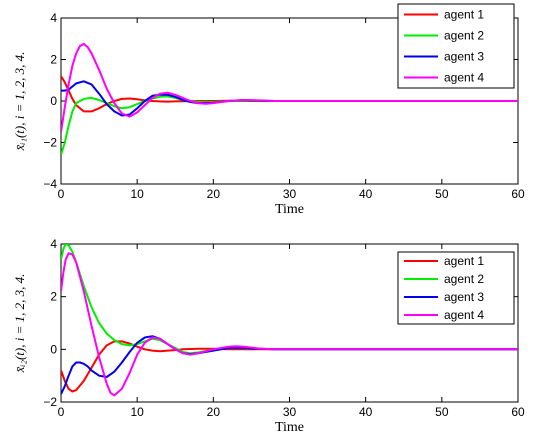  Describe the element at coordinates (19, 324) in the screenshot. I see `y-axis-label: x̄ᵢ₂(t), i = 1, 2, 3, 4.` at that location.